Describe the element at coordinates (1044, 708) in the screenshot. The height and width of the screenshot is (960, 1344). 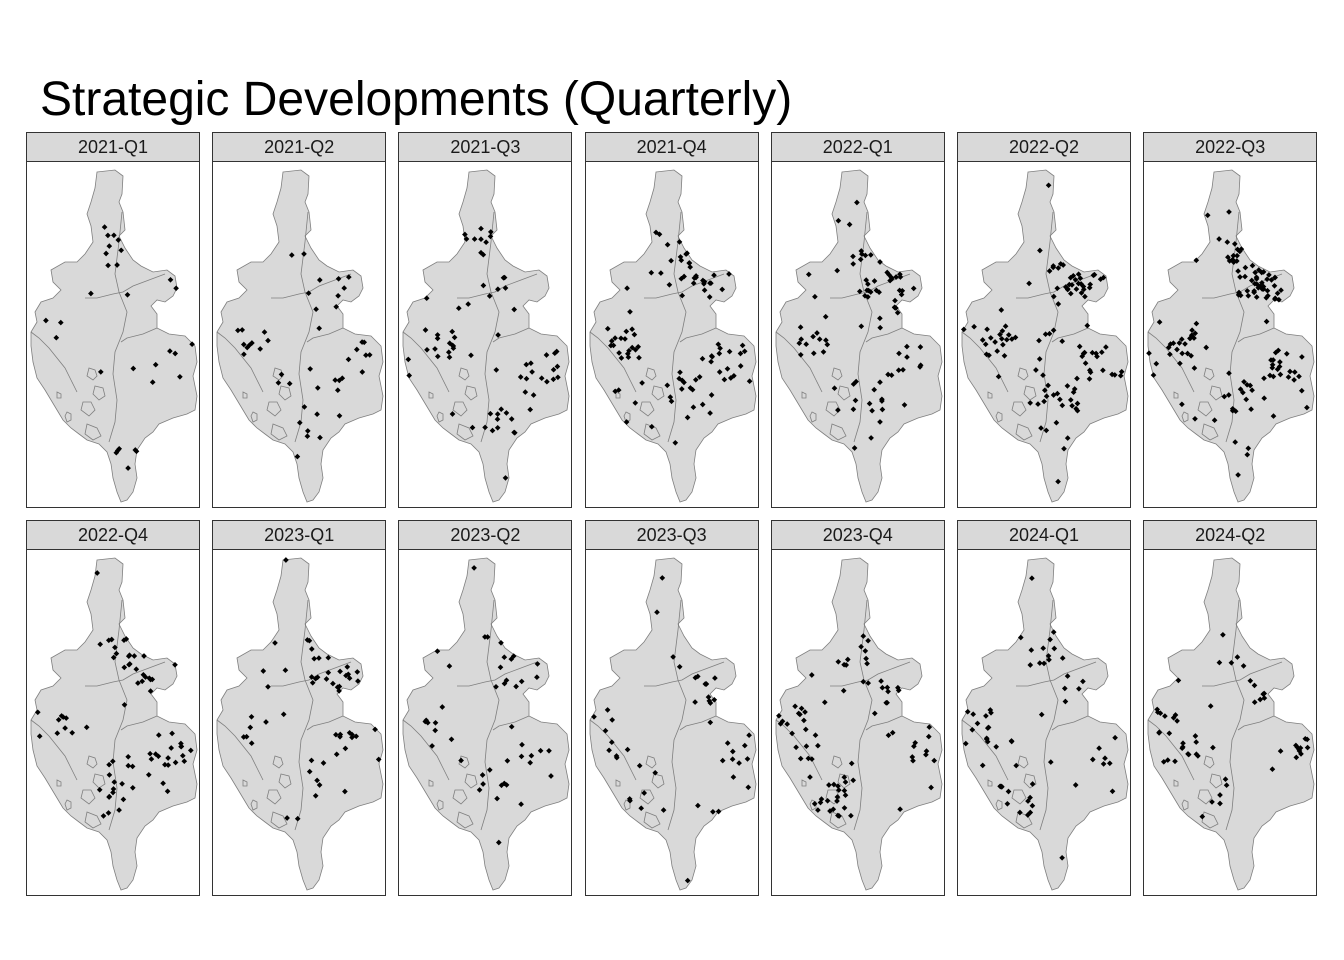
I see `facet-panel: 2024-Q1` at that location.